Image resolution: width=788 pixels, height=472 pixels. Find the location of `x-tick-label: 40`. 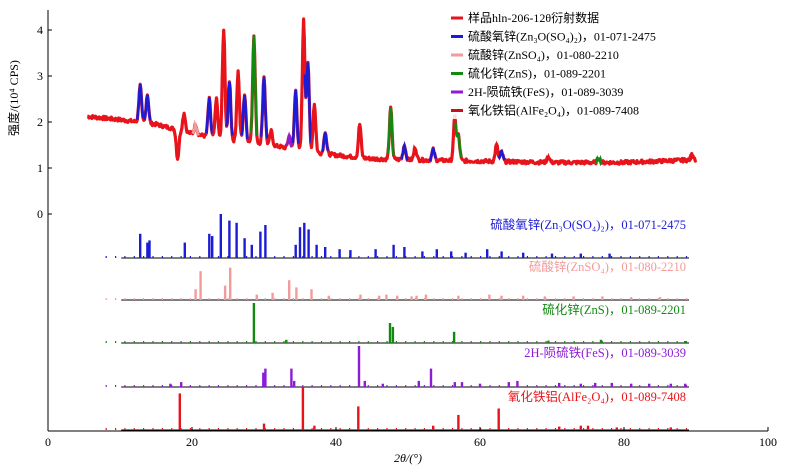

x-tick-label: 40 is located at coordinates (336, 442).